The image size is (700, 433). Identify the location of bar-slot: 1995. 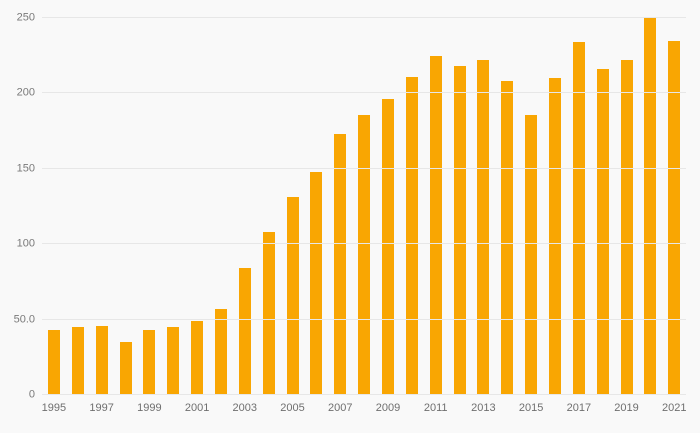
(54, 216).